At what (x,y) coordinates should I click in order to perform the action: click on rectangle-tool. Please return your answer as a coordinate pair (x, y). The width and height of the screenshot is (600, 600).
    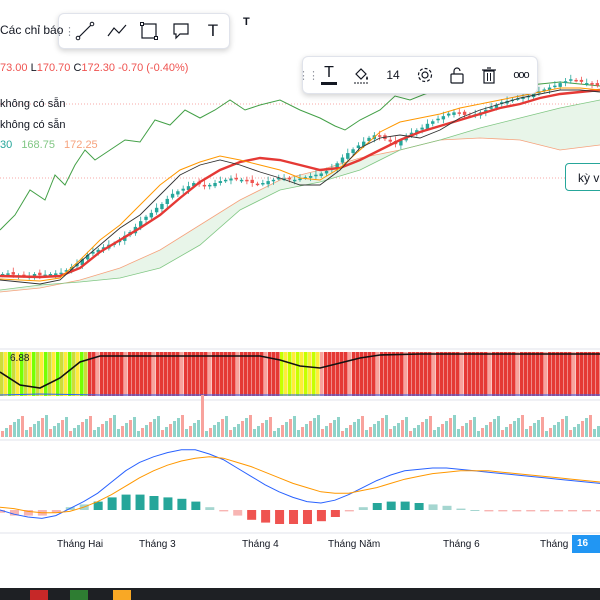
    Looking at the image, I should click on (149, 31).